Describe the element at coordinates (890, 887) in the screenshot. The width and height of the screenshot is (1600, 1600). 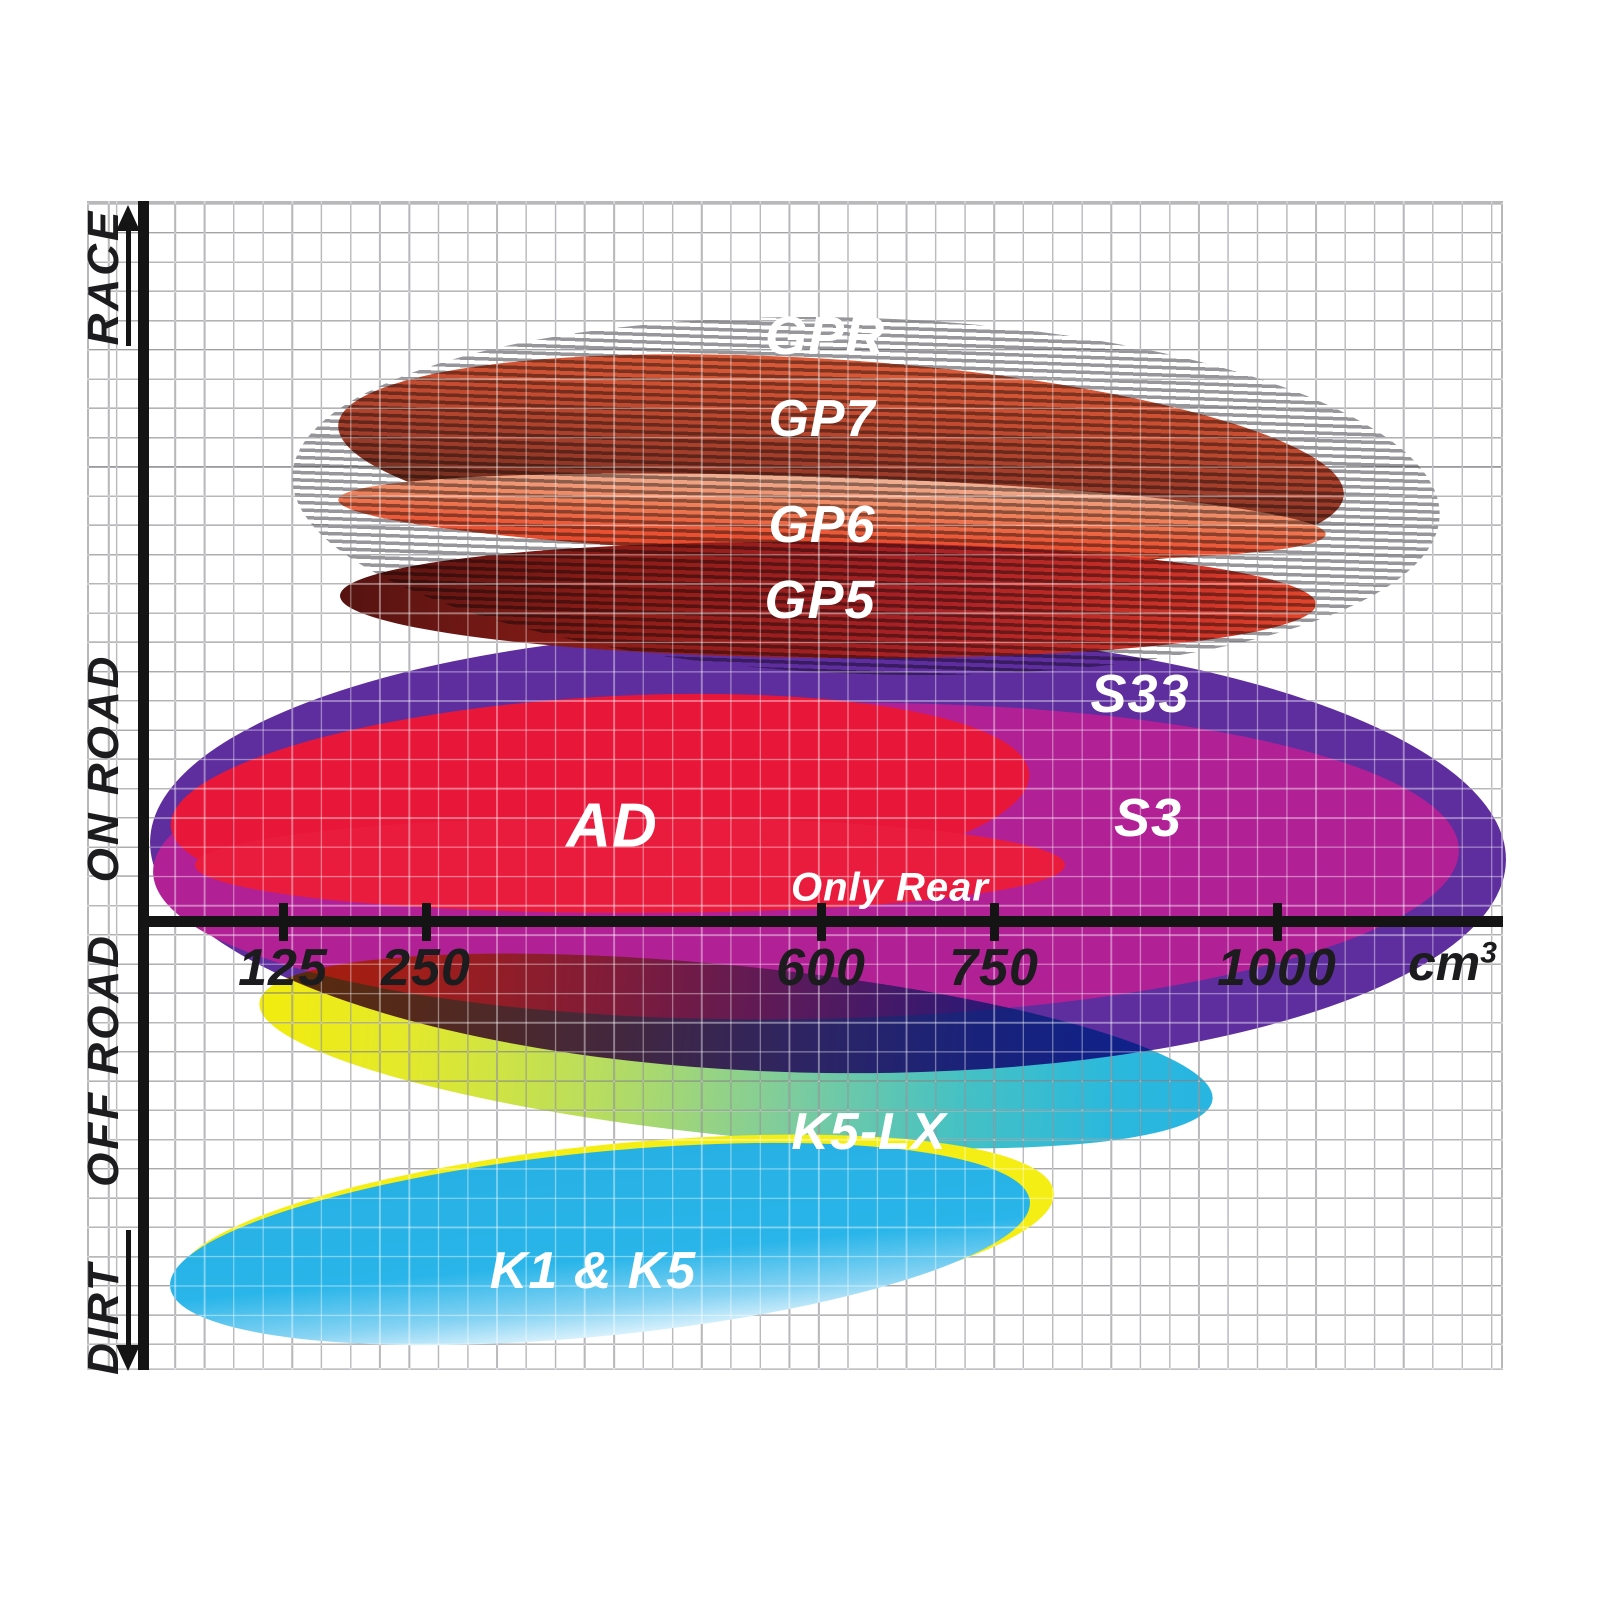
I see `zone-label-ad-only-rear: Only Rear` at that location.